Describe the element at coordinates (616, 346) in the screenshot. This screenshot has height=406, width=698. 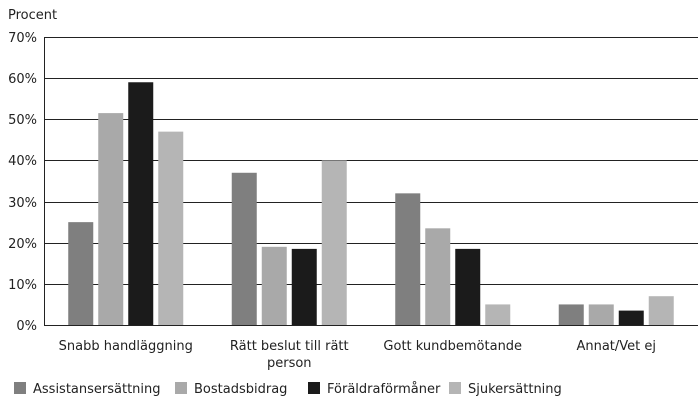
I see `x-tick-label: Annat/Vet ej` at that location.